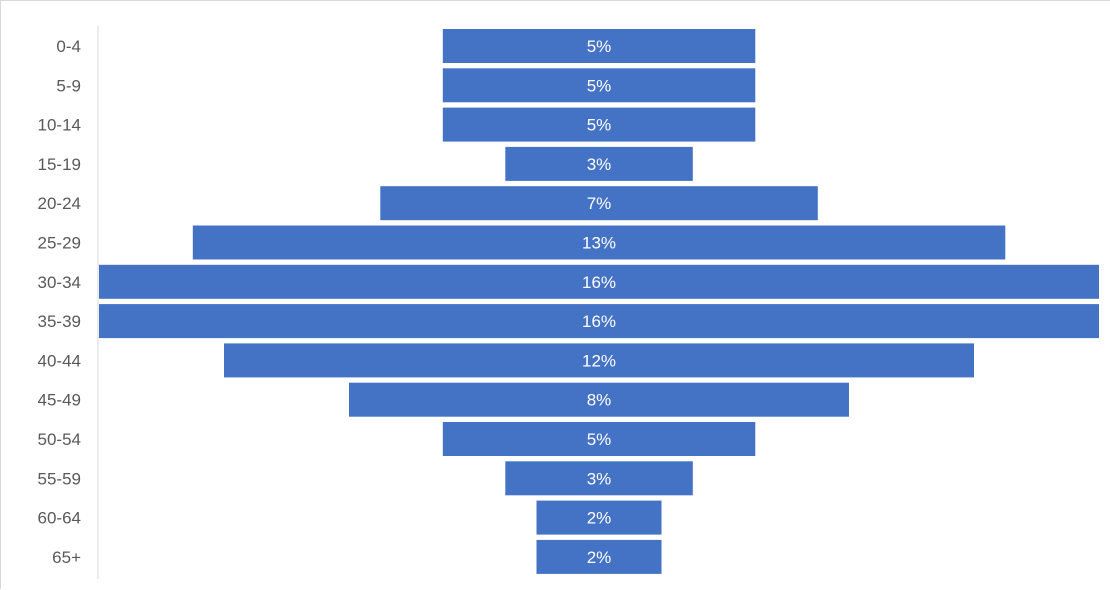 The image size is (1110, 590). I want to click on data-label-65+: 2%, so click(599, 557).